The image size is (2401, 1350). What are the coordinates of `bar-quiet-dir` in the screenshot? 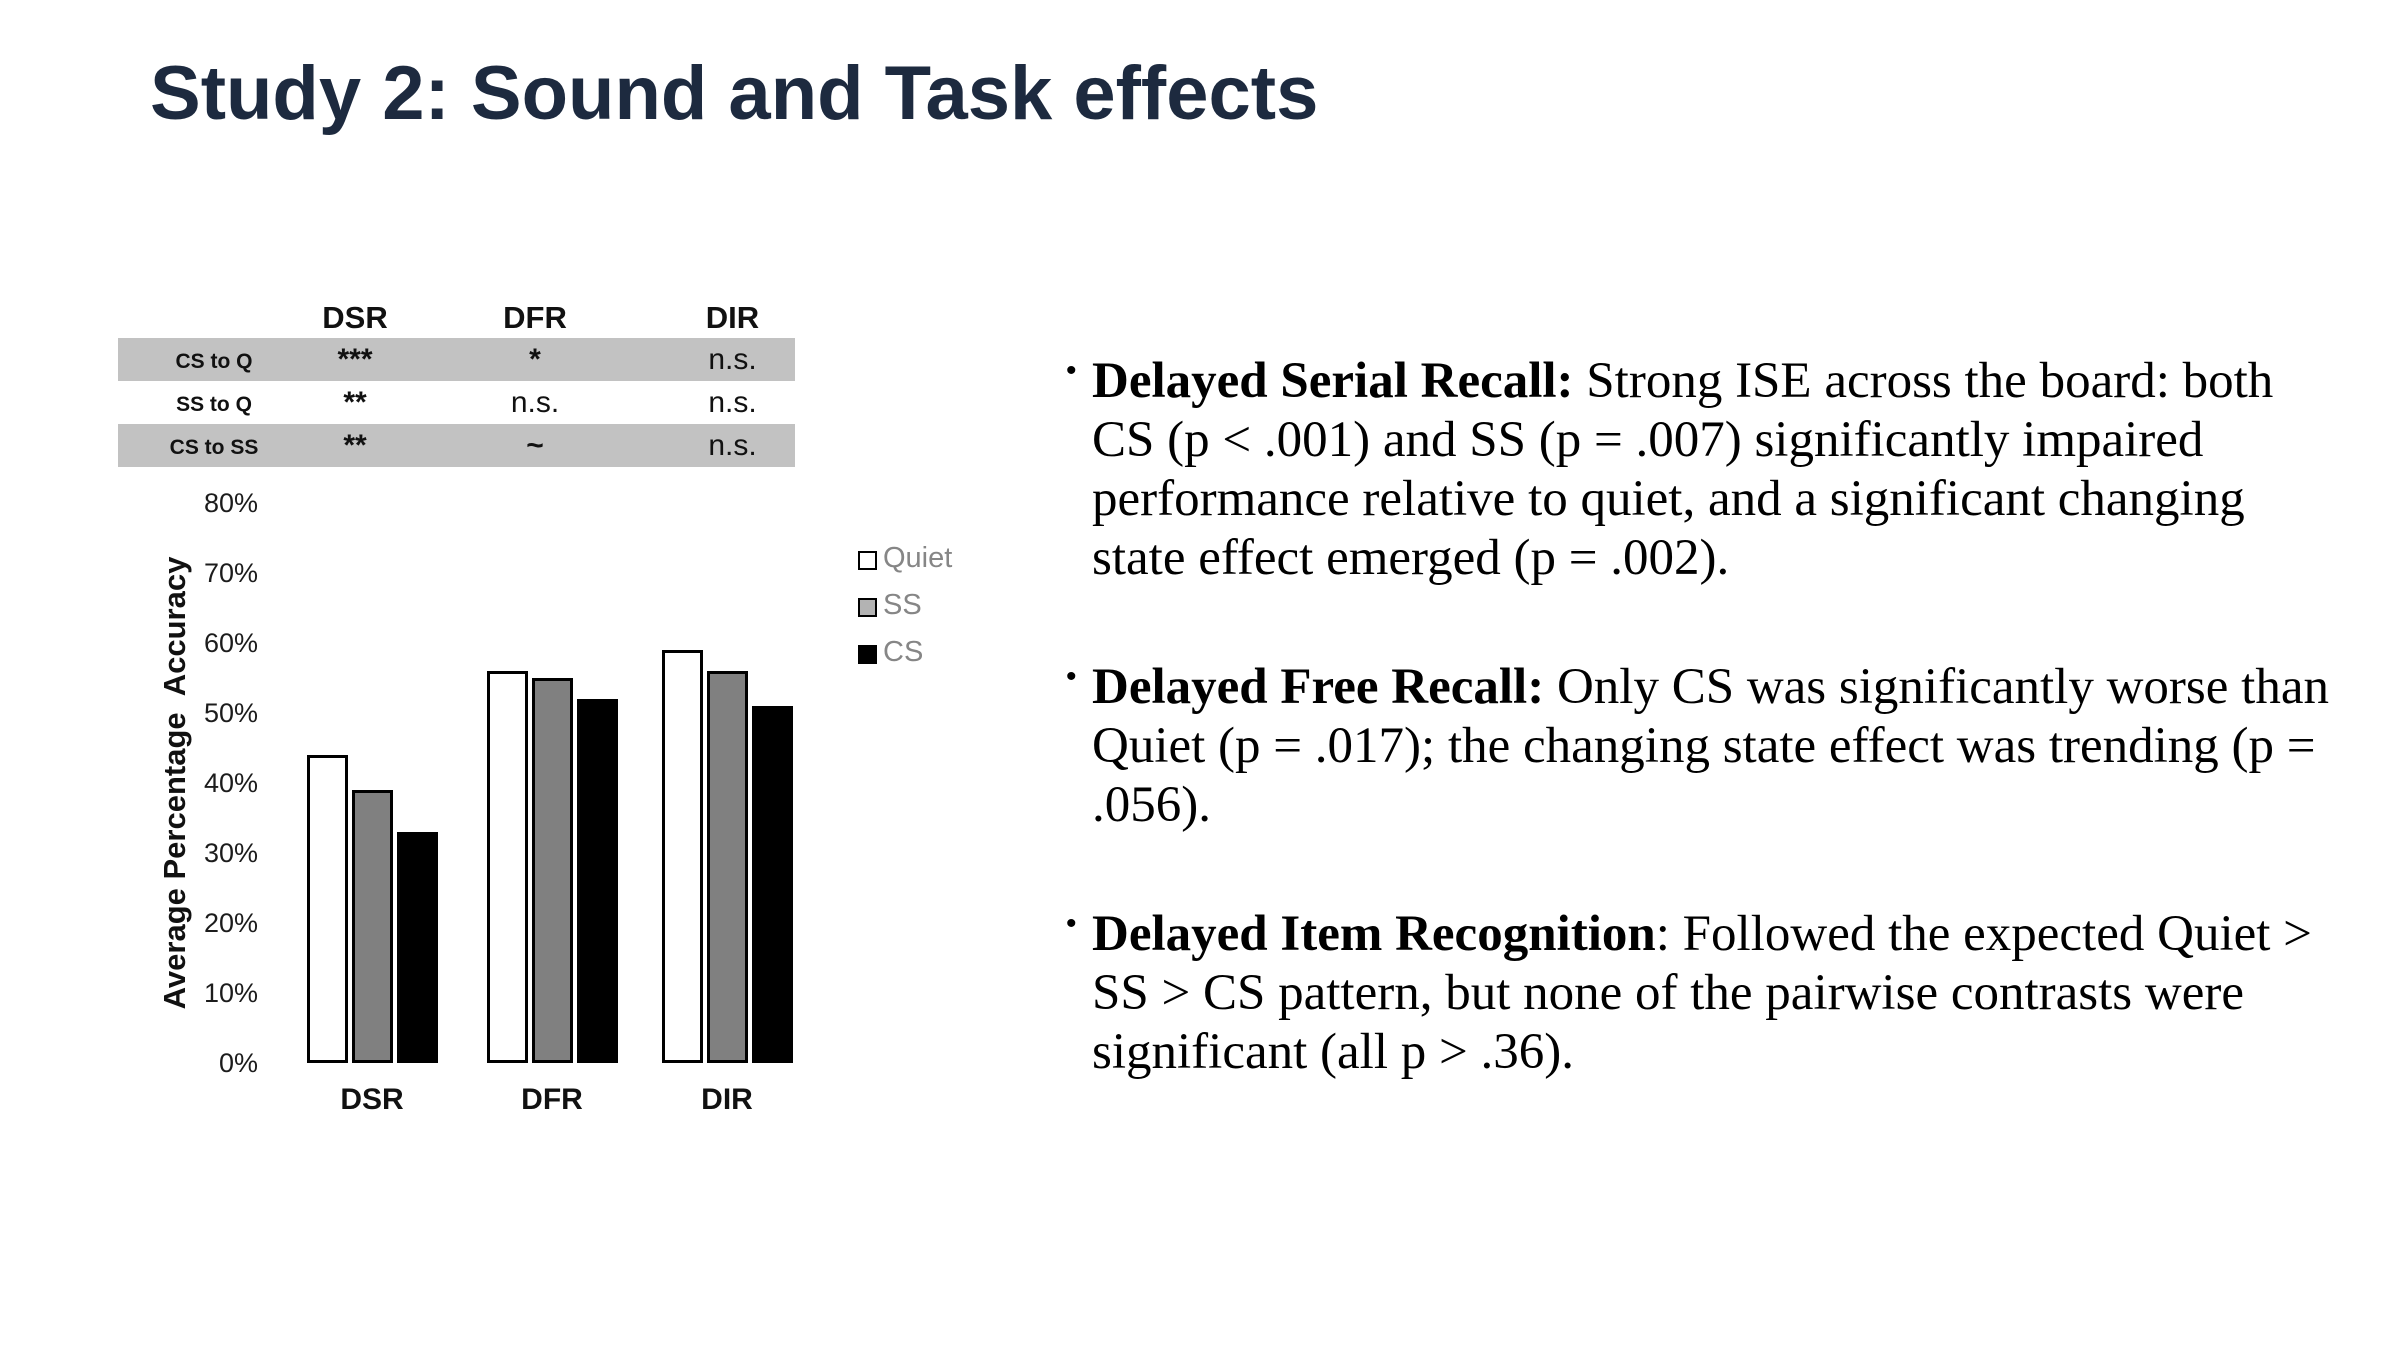 It's located at (682, 856).